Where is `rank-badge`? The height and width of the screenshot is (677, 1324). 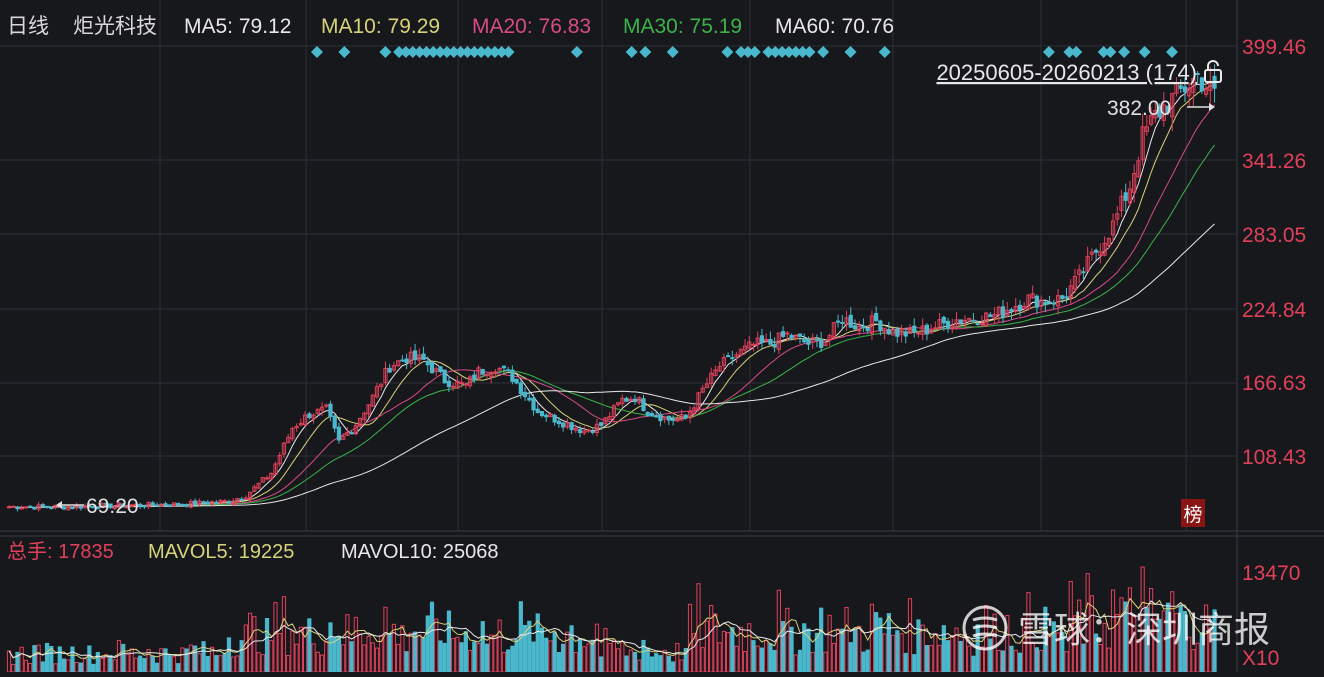 rank-badge is located at coordinates (1193, 513).